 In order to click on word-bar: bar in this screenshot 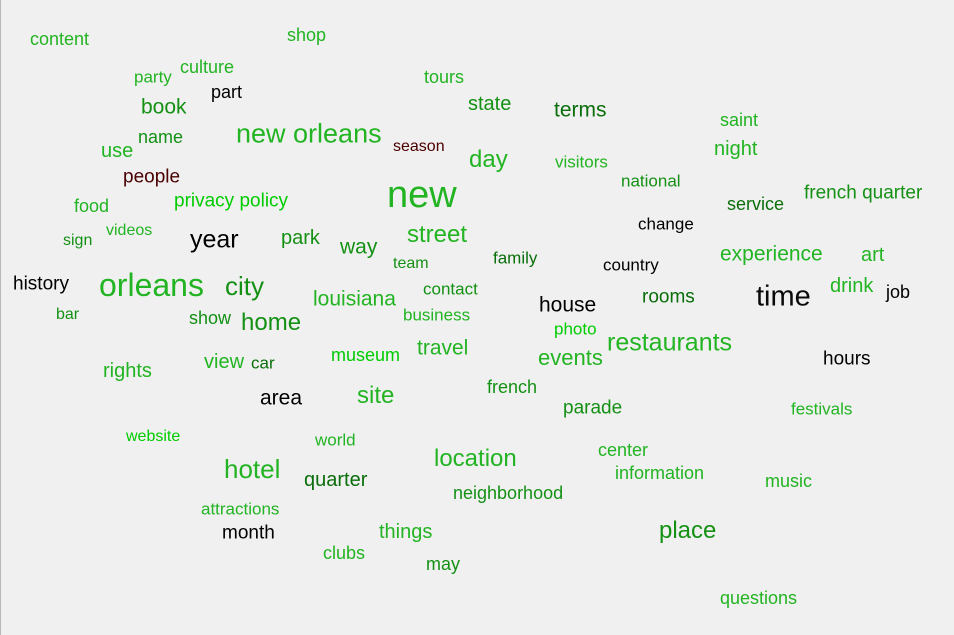, I will do `click(68, 314)`.